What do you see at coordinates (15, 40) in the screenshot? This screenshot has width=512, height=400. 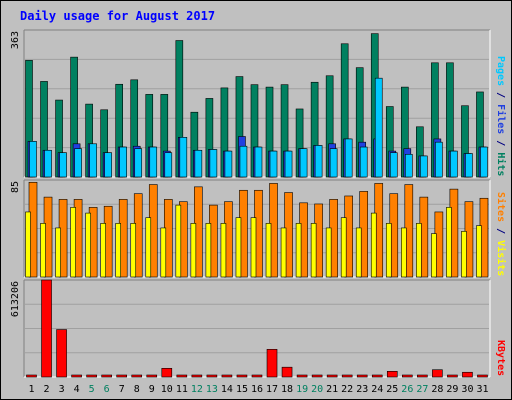 I see `y-max-label: 363` at bounding box center [15, 40].